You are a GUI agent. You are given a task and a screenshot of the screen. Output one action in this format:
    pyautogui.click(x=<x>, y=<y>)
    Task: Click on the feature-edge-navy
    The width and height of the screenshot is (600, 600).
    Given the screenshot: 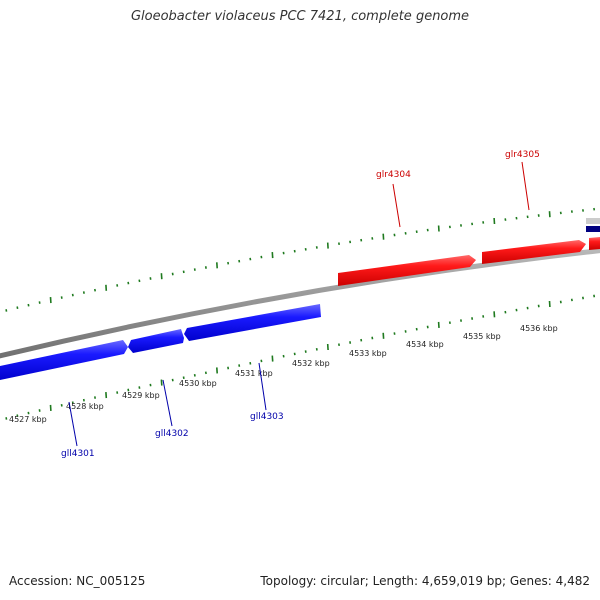 What is the action you would take?
    pyautogui.click(x=593, y=229)
    